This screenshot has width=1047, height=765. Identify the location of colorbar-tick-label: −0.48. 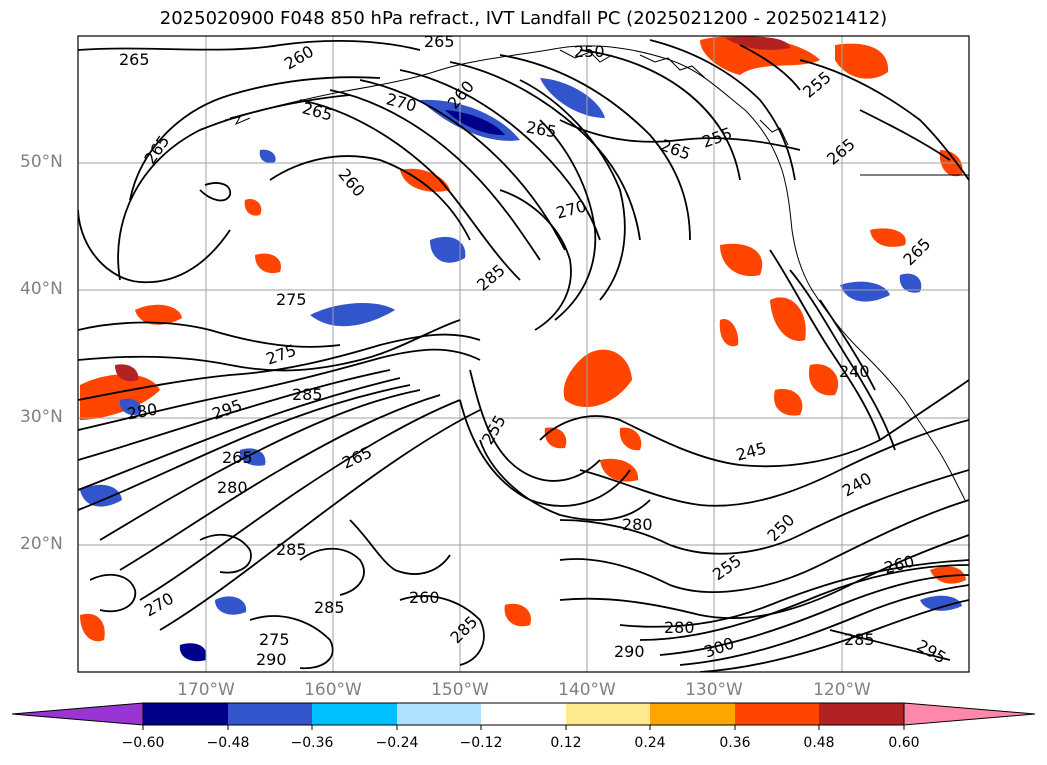
(228, 743).